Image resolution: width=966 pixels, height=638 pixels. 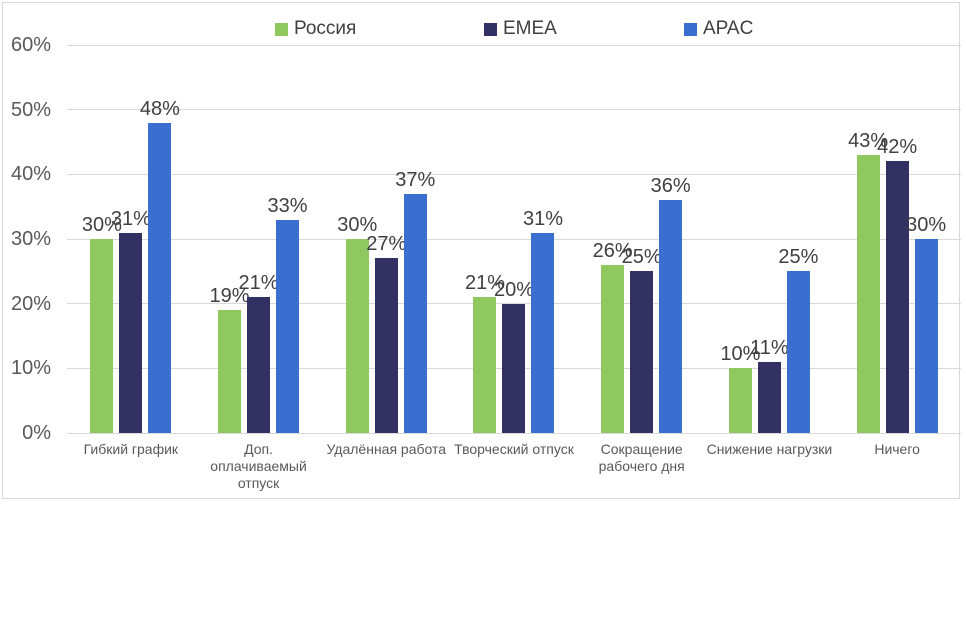 I want to click on legend-label: APAC, so click(x=728, y=28).